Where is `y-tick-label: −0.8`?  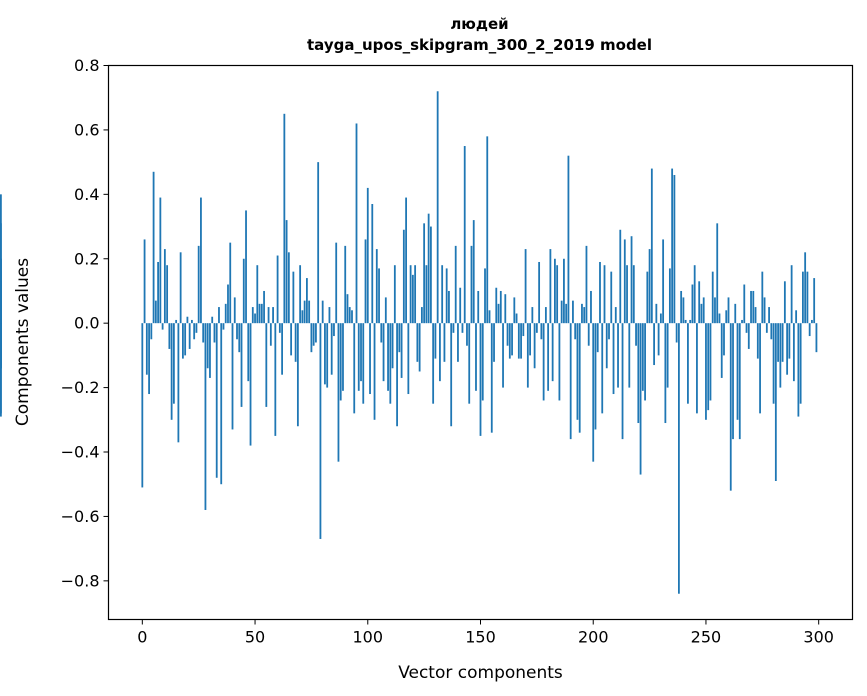
y-tick-label: −0.8 is located at coordinates (80, 580).